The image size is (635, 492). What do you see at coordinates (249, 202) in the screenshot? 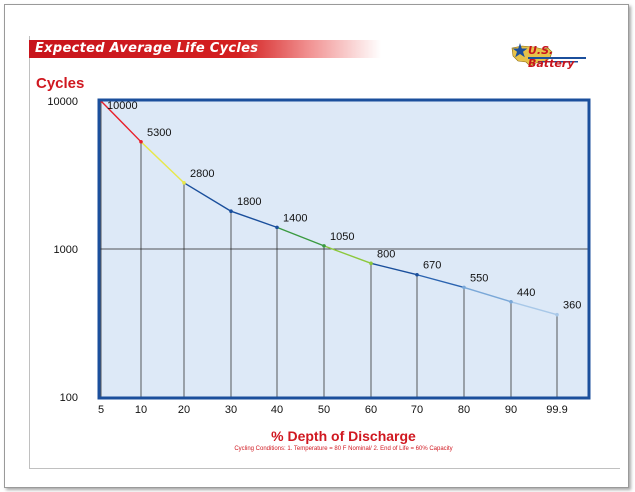
I see `data-label: 1800` at bounding box center [249, 202].